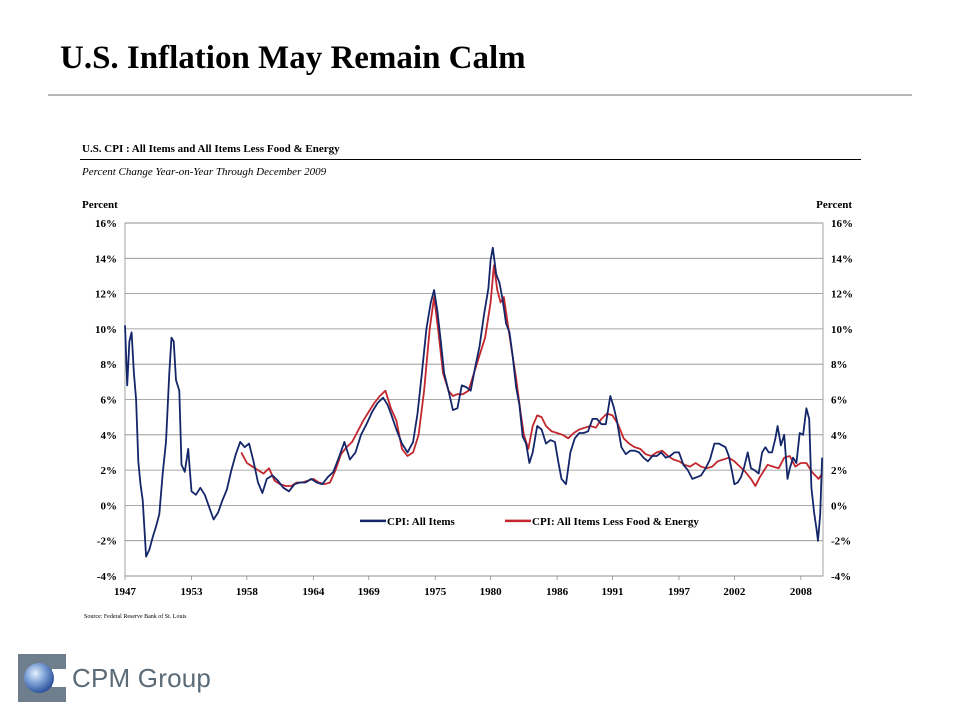  I want to click on slide-title: U.S. Inflation May Remain Calm, so click(293, 58).